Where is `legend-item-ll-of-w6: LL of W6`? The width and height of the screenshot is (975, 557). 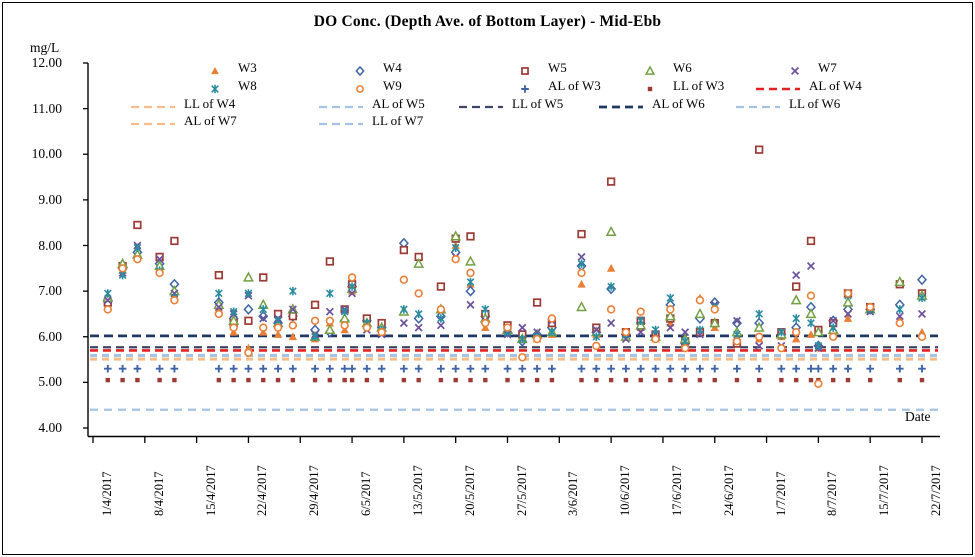
legend-item-ll-of-w6: LL of W6 is located at coordinates (787, 104).